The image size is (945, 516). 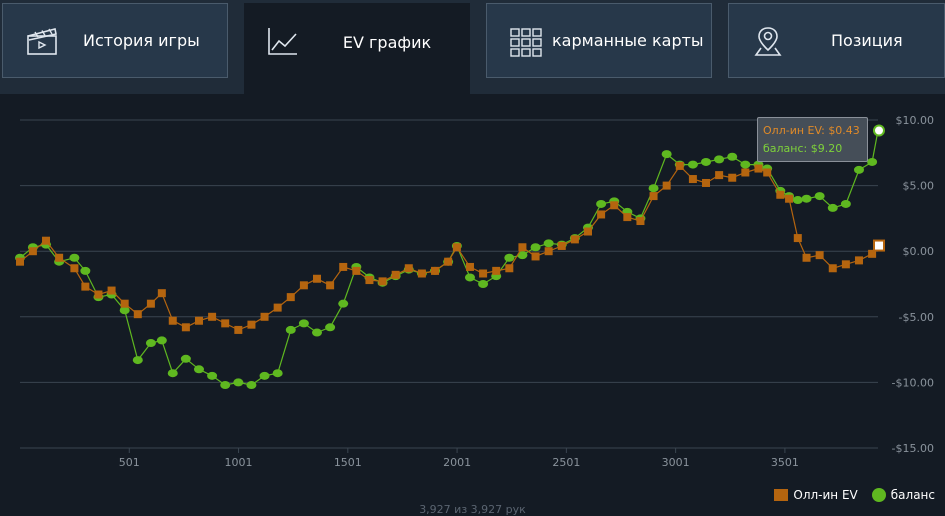 I want to click on tab-game-history: История игры, so click(x=115, y=40).